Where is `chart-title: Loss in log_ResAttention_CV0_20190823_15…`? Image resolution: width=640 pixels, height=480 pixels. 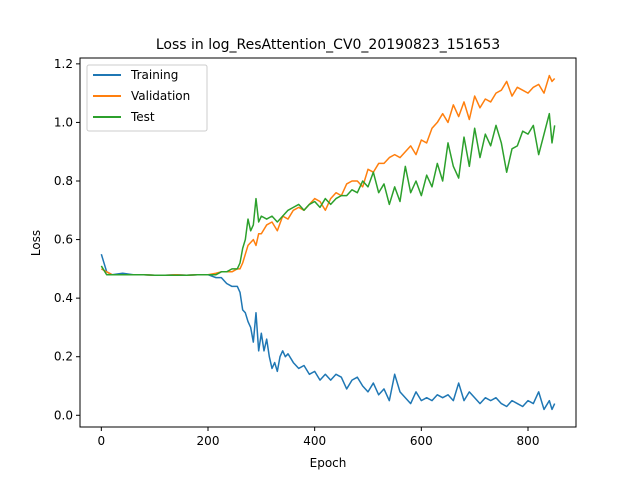
chart-title: Loss in log_ResAttention_CV0_20190823_15… is located at coordinates (328, 45).